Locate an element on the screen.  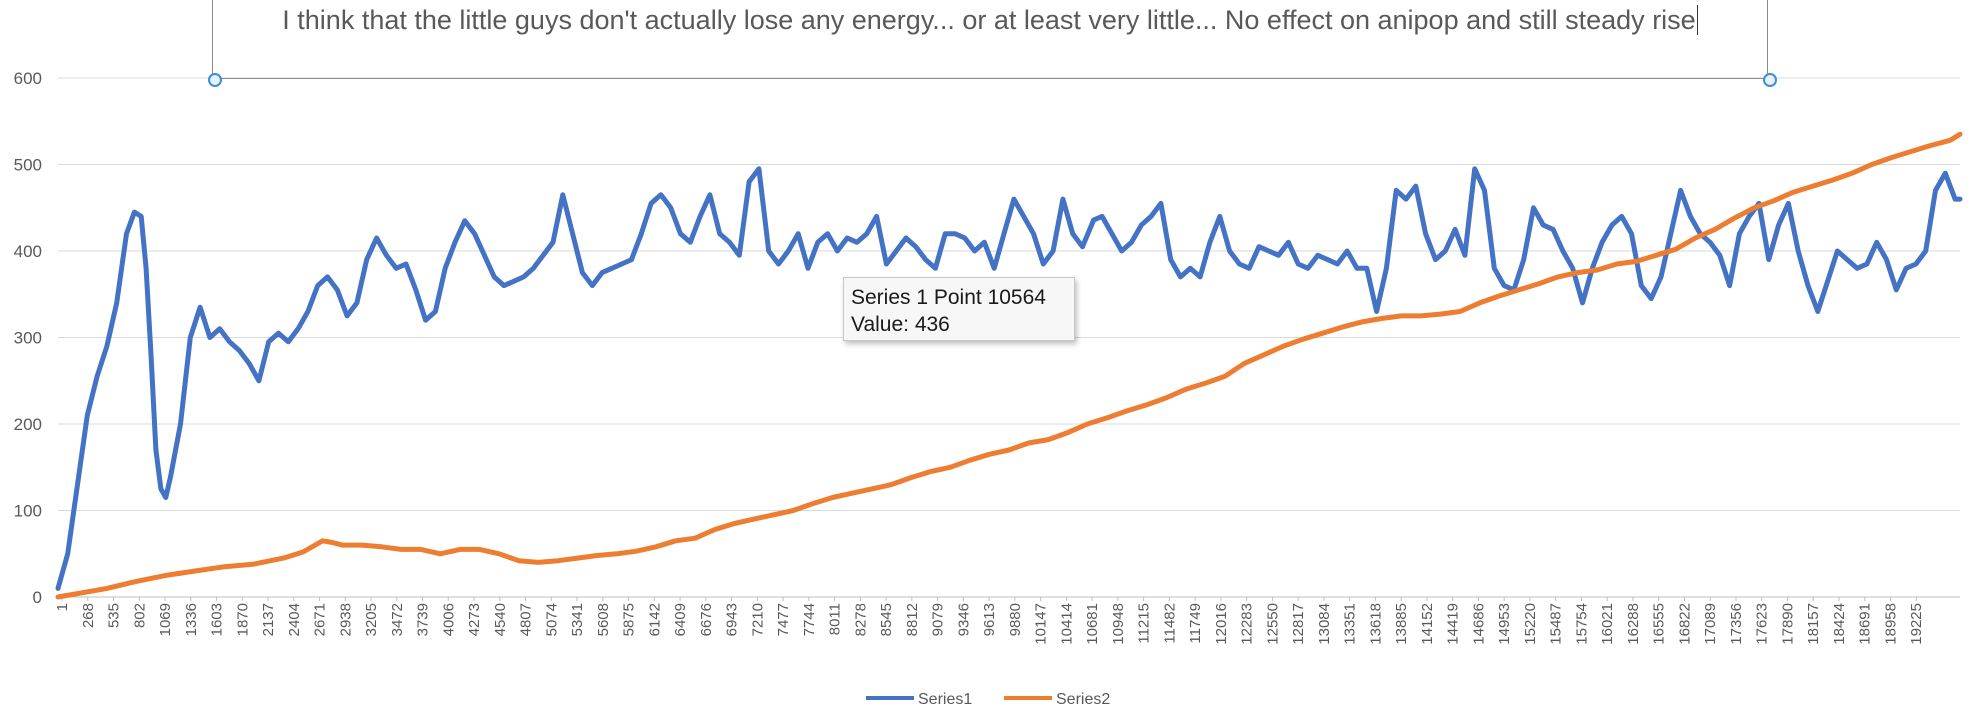
x-tick-label: 11749 is located at coordinates (1195, 623).